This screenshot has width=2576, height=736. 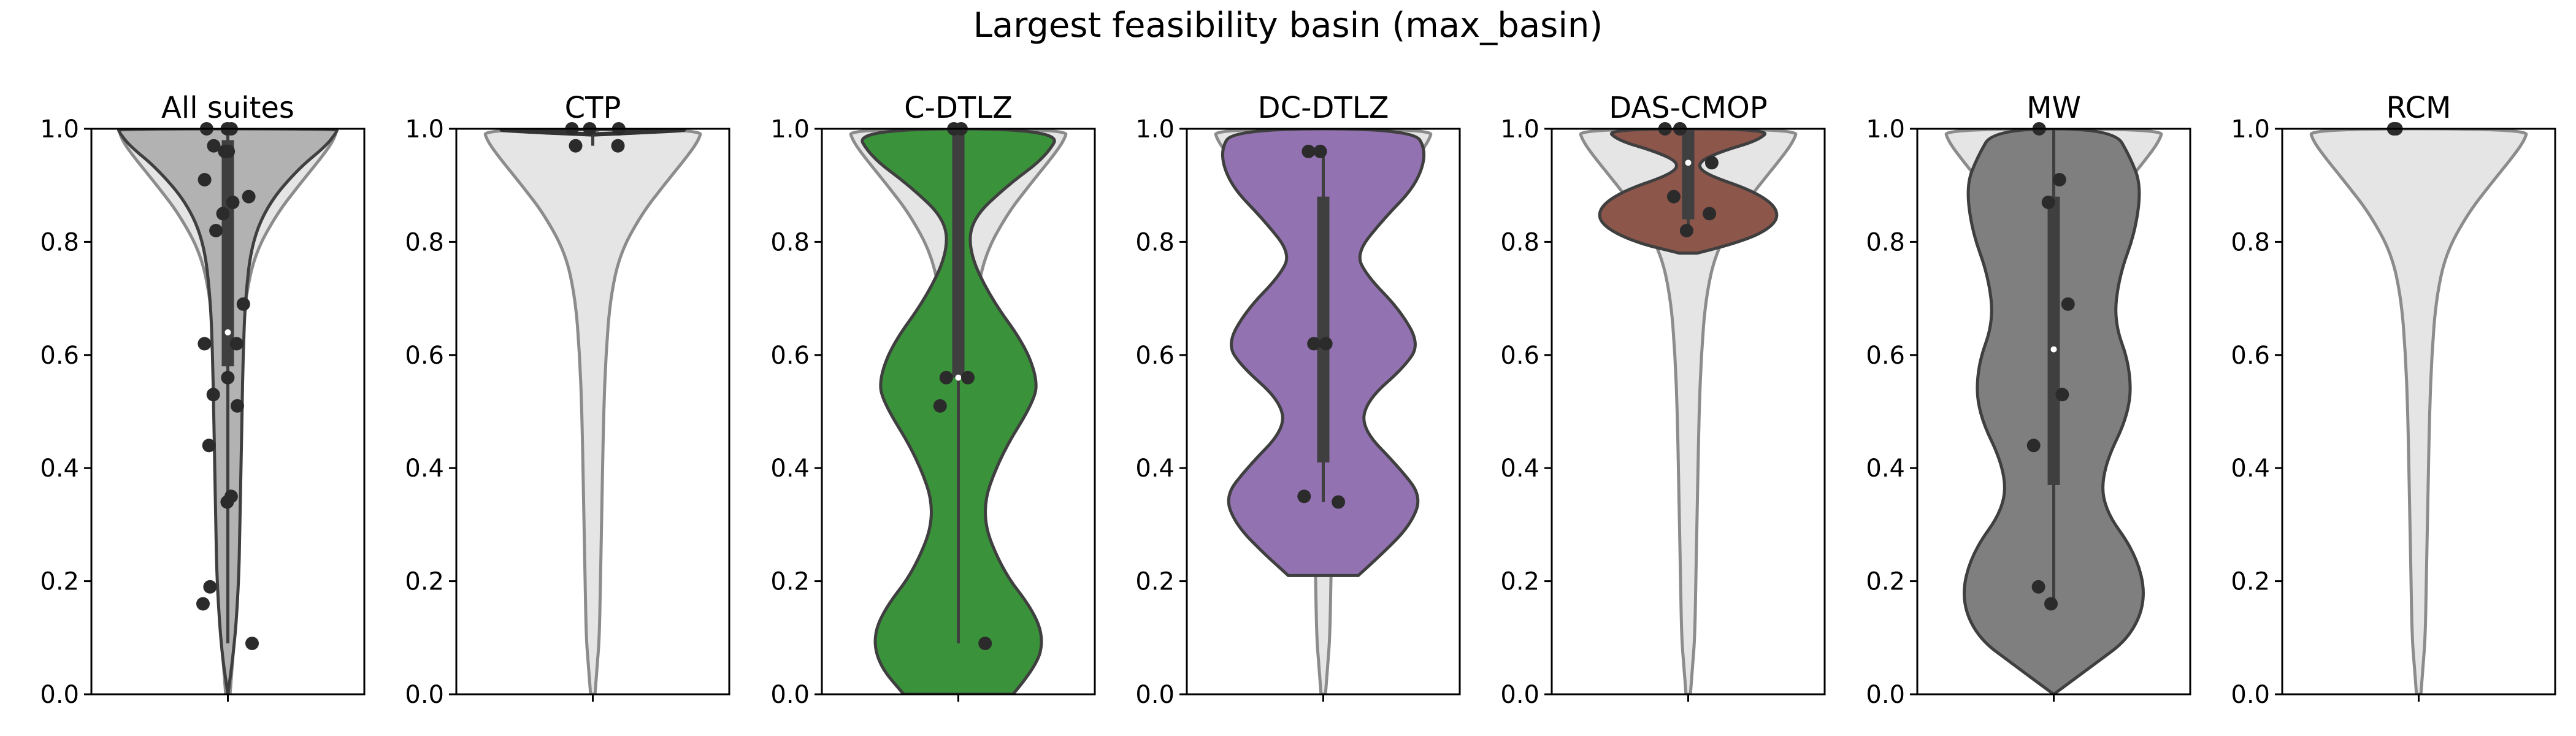 I want to click on panel-6: 0.0 0.2 0.4 0.6 0.8 1.0 RCM, so click(x=2393, y=400).